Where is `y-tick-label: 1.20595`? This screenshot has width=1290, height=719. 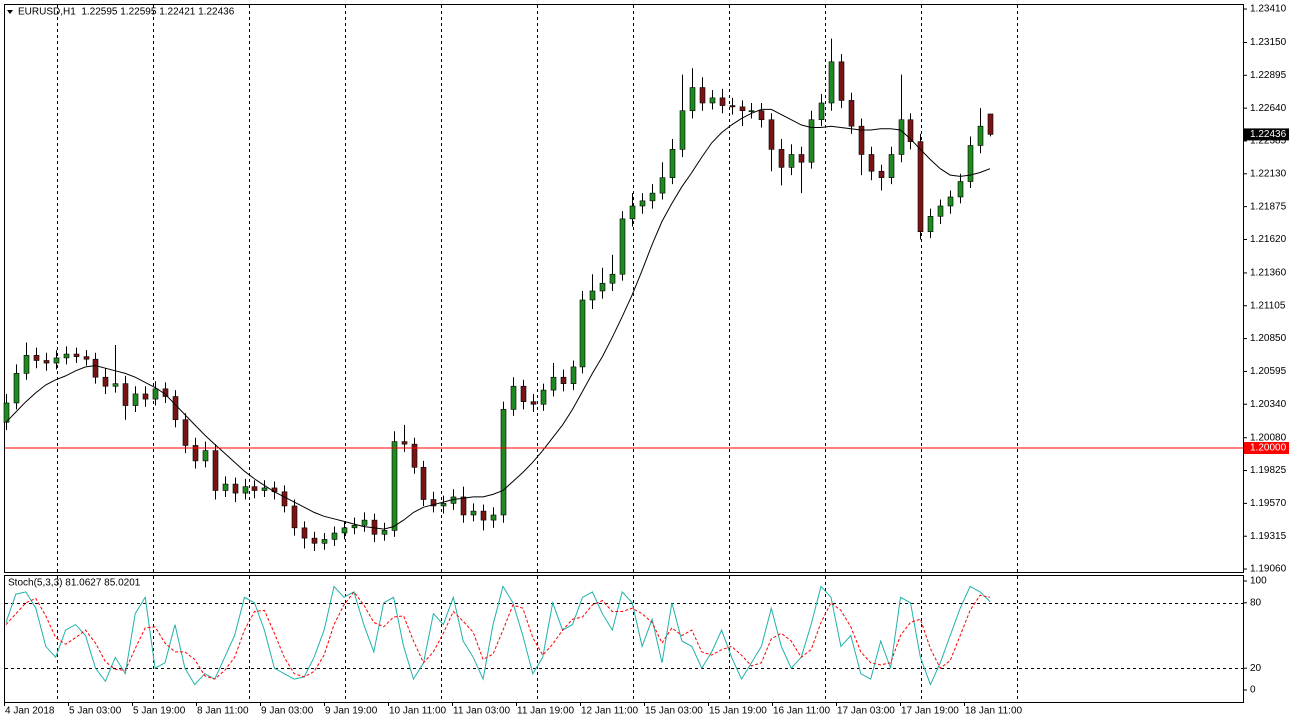 y-tick-label: 1.20595 is located at coordinates (1268, 371).